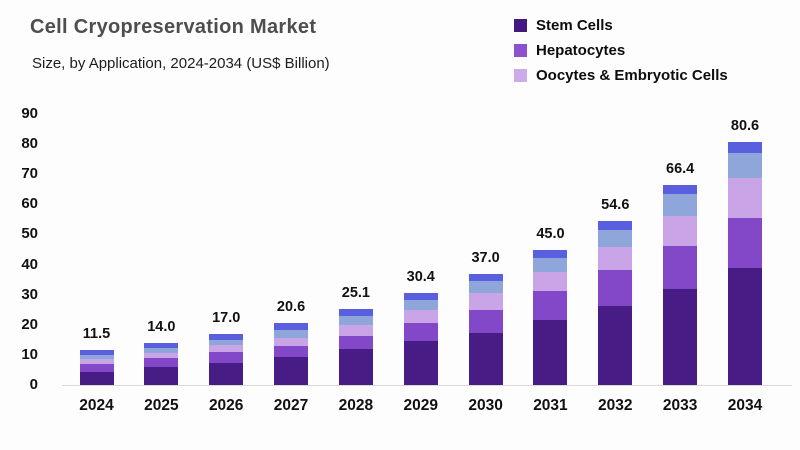  Describe the element at coordinates (550, 233) in the screenshot. I see `bar-value-label: 45.0` at that location.